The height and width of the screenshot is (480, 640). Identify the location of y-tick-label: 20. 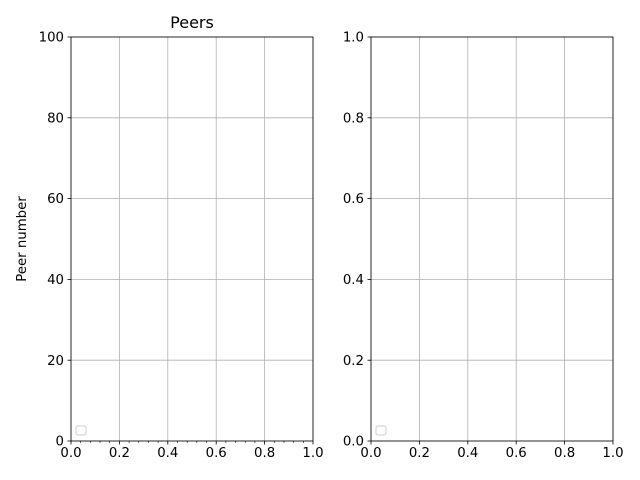
(55, 361).